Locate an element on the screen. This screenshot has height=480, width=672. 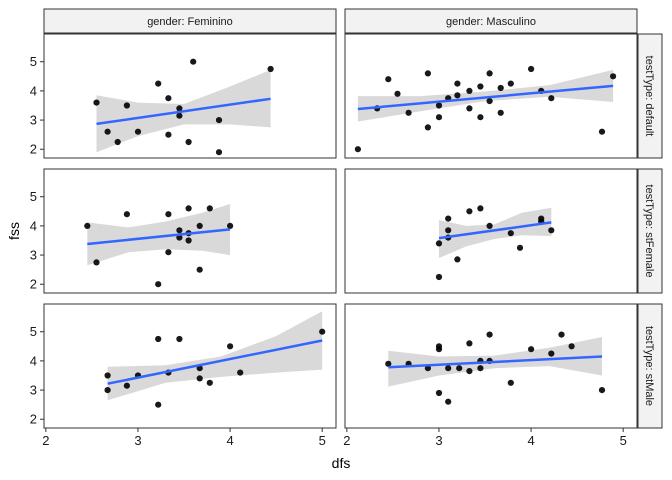
column-strip-box is located at coordinates (491, 21).